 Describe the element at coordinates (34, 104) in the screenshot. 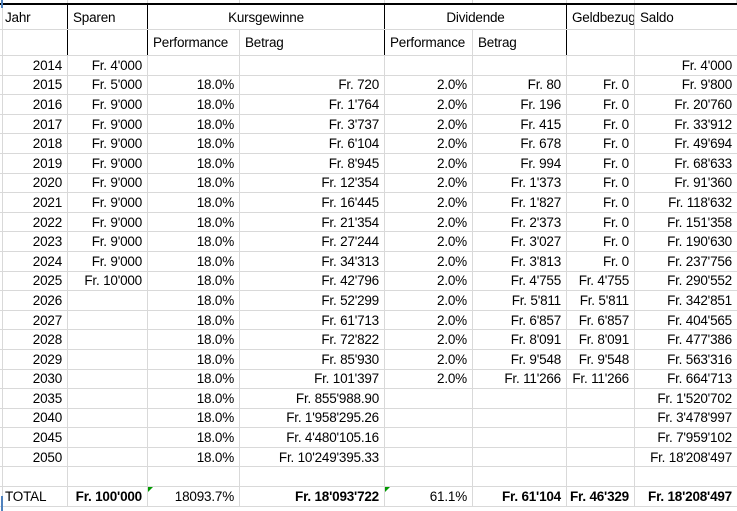

I see `cell-jahr: 2016` at that location.